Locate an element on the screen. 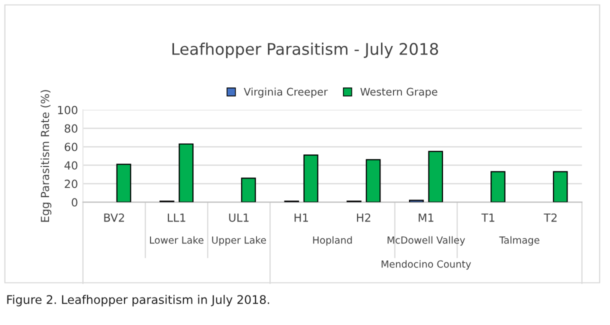 This screenshot has width=610, height=325. y-tick-label: 40 is located at coordinates (71, 165).